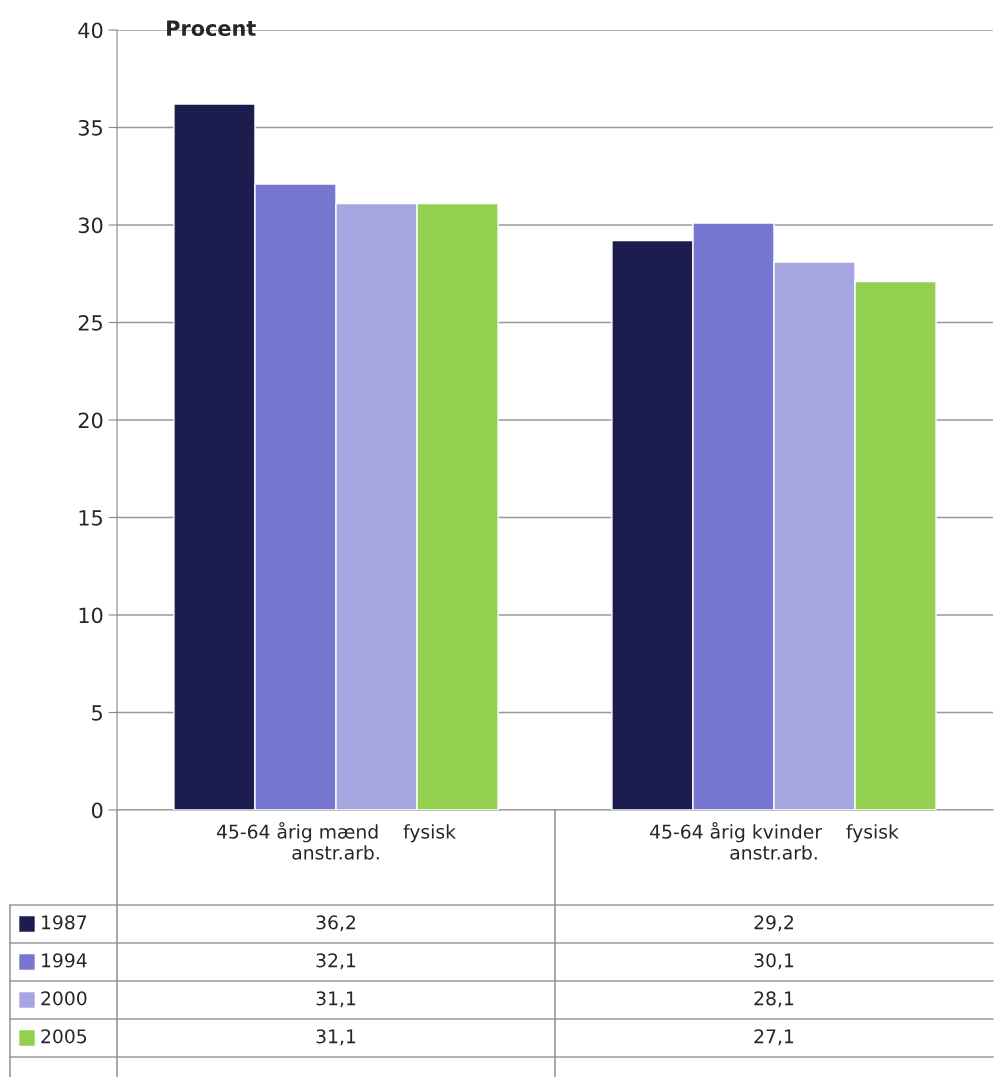  I want to click on legend-label: 1987, so click(64, 922).